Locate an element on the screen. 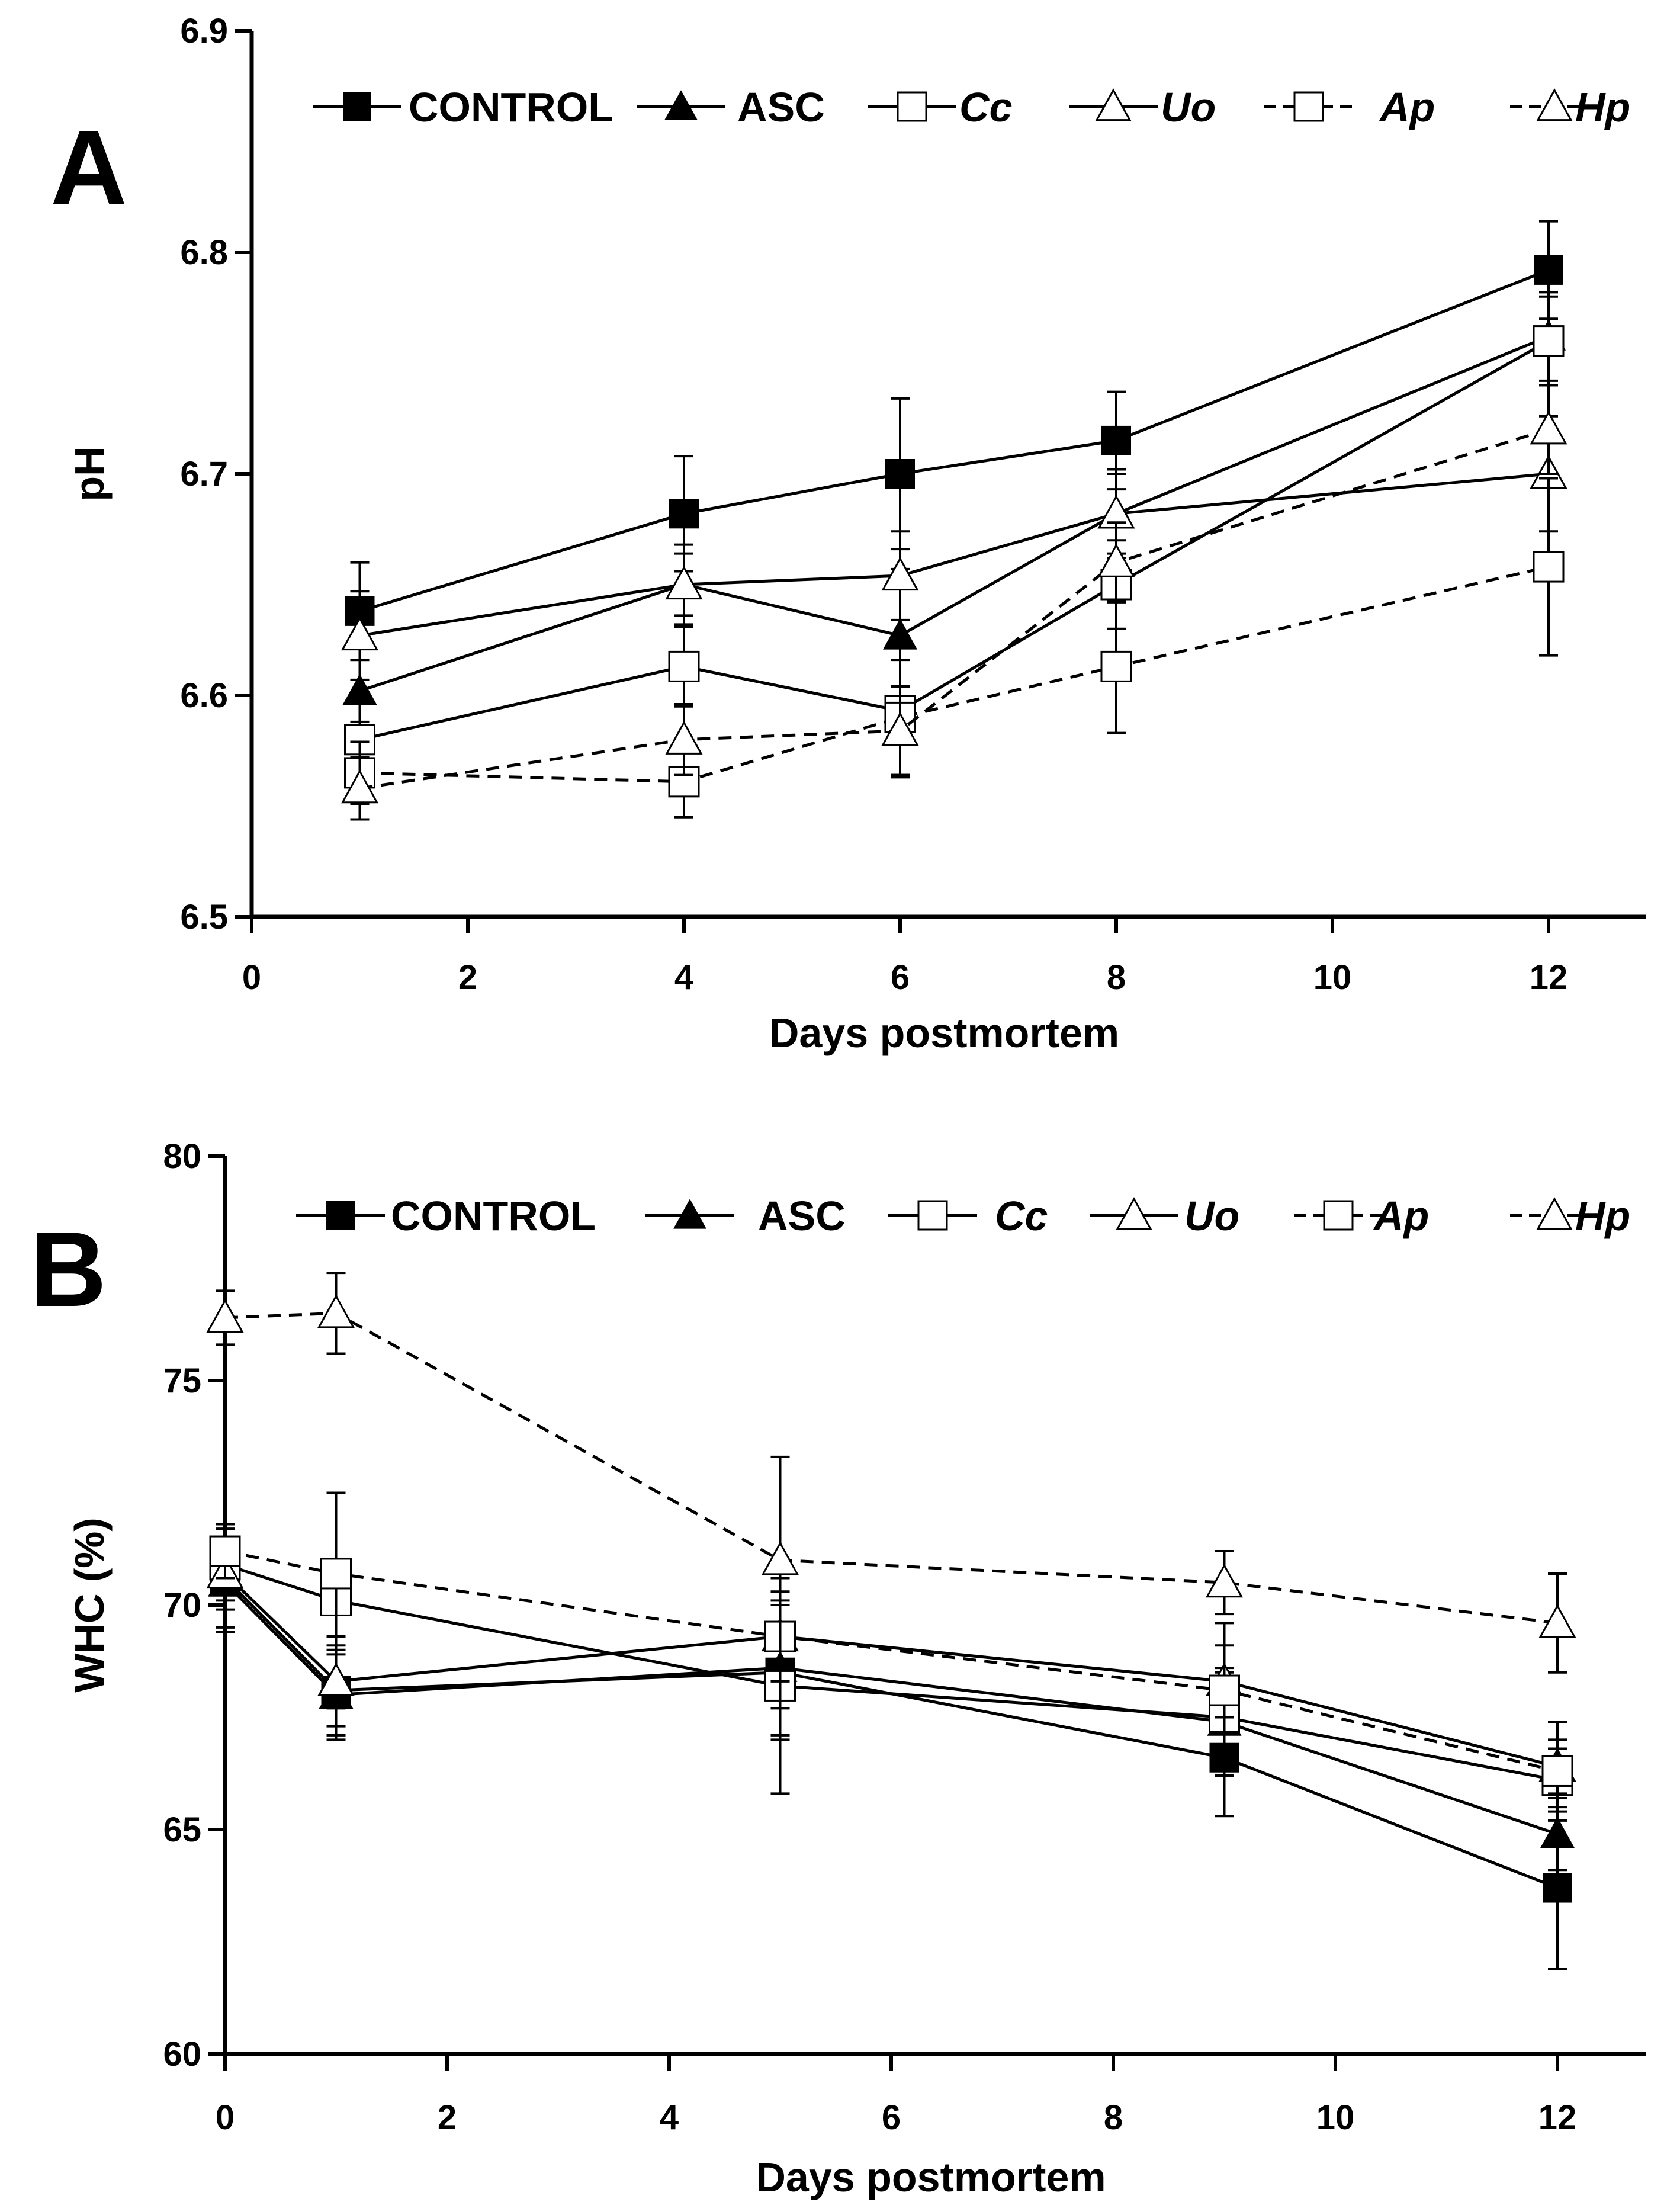  y-tick-label: 6.9 is located at coordinates (204, 31).